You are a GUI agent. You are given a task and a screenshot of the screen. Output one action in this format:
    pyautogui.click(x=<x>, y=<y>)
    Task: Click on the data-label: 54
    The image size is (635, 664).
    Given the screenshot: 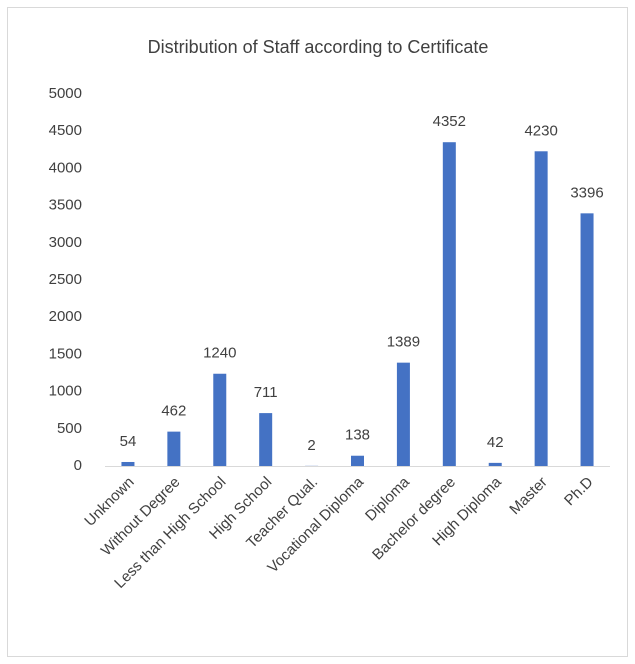 What is the action you would take?
    pyautogui.click(x=128, y=441)
    